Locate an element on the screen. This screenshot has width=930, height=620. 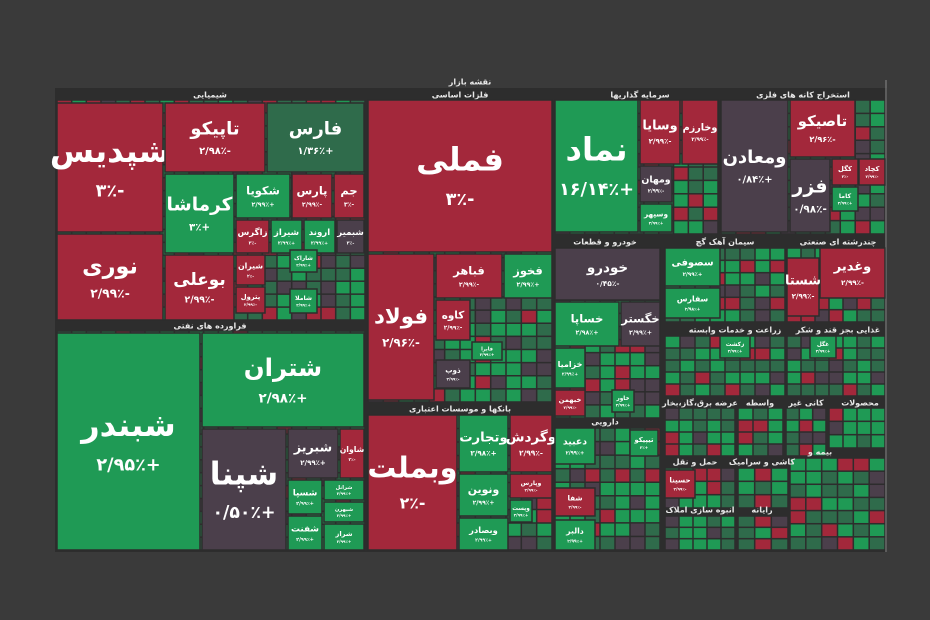
tile-name: کچاد is located at coordinates (872, 169).